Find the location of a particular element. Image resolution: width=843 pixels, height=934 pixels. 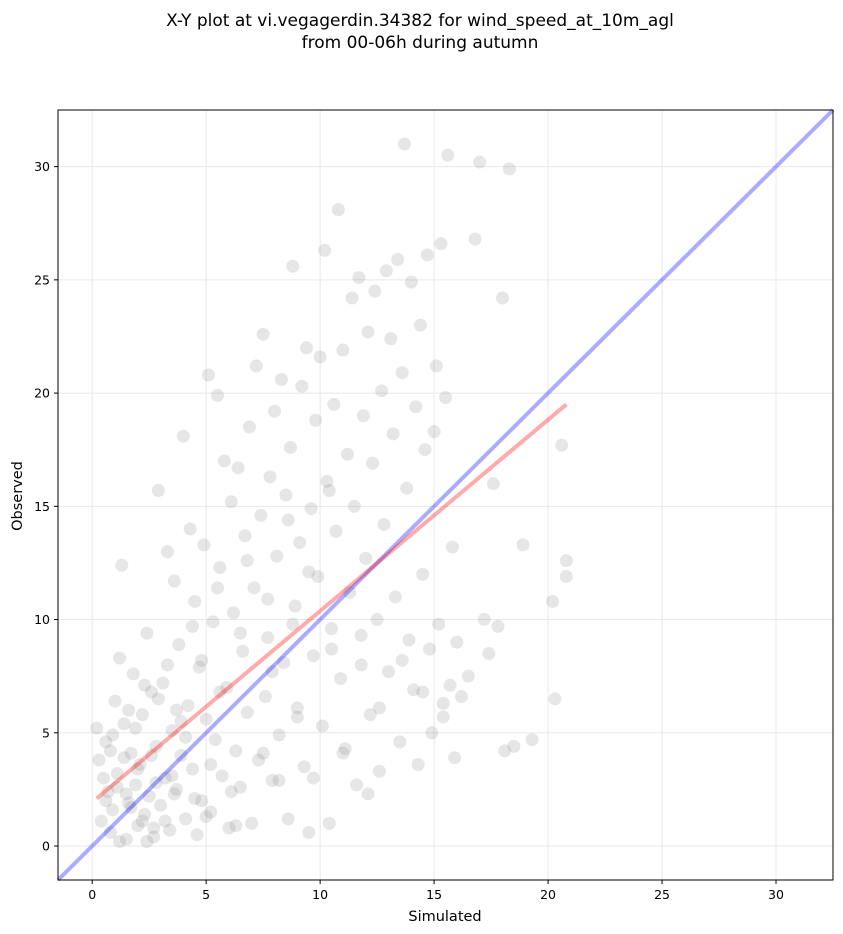

y-tick-label-6: 30 is located at coordinates (42, 166).